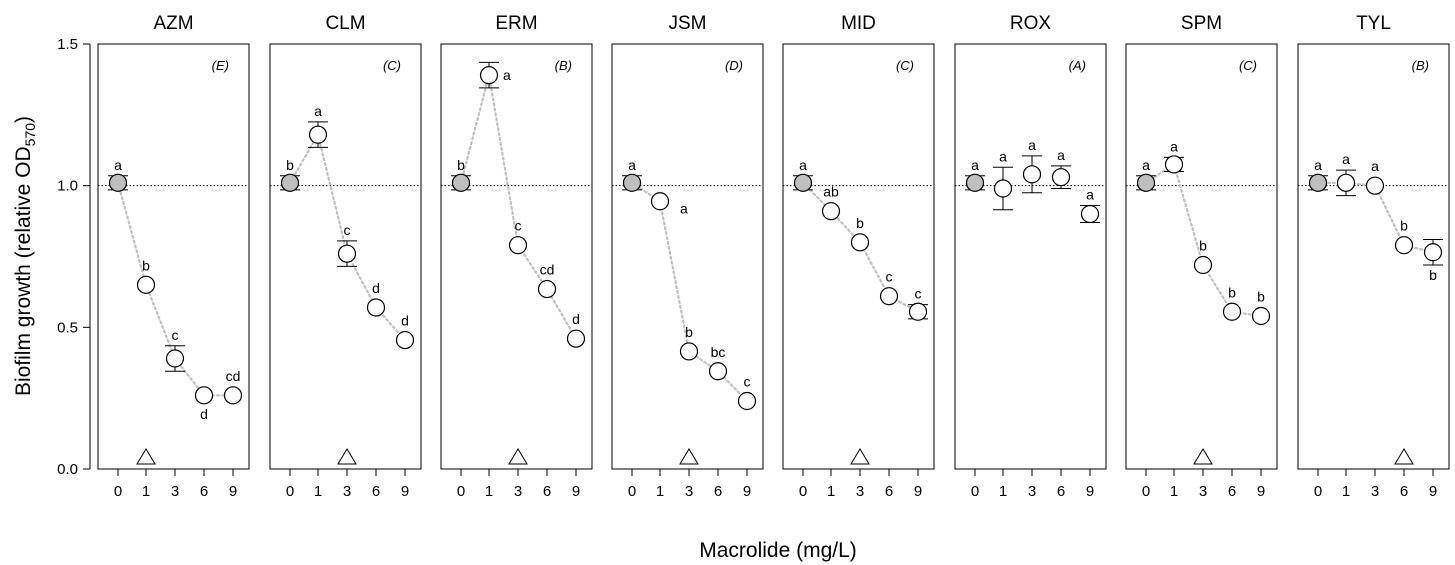  I want to click on y-axis-title-subscript: 570, so click(30, 135).